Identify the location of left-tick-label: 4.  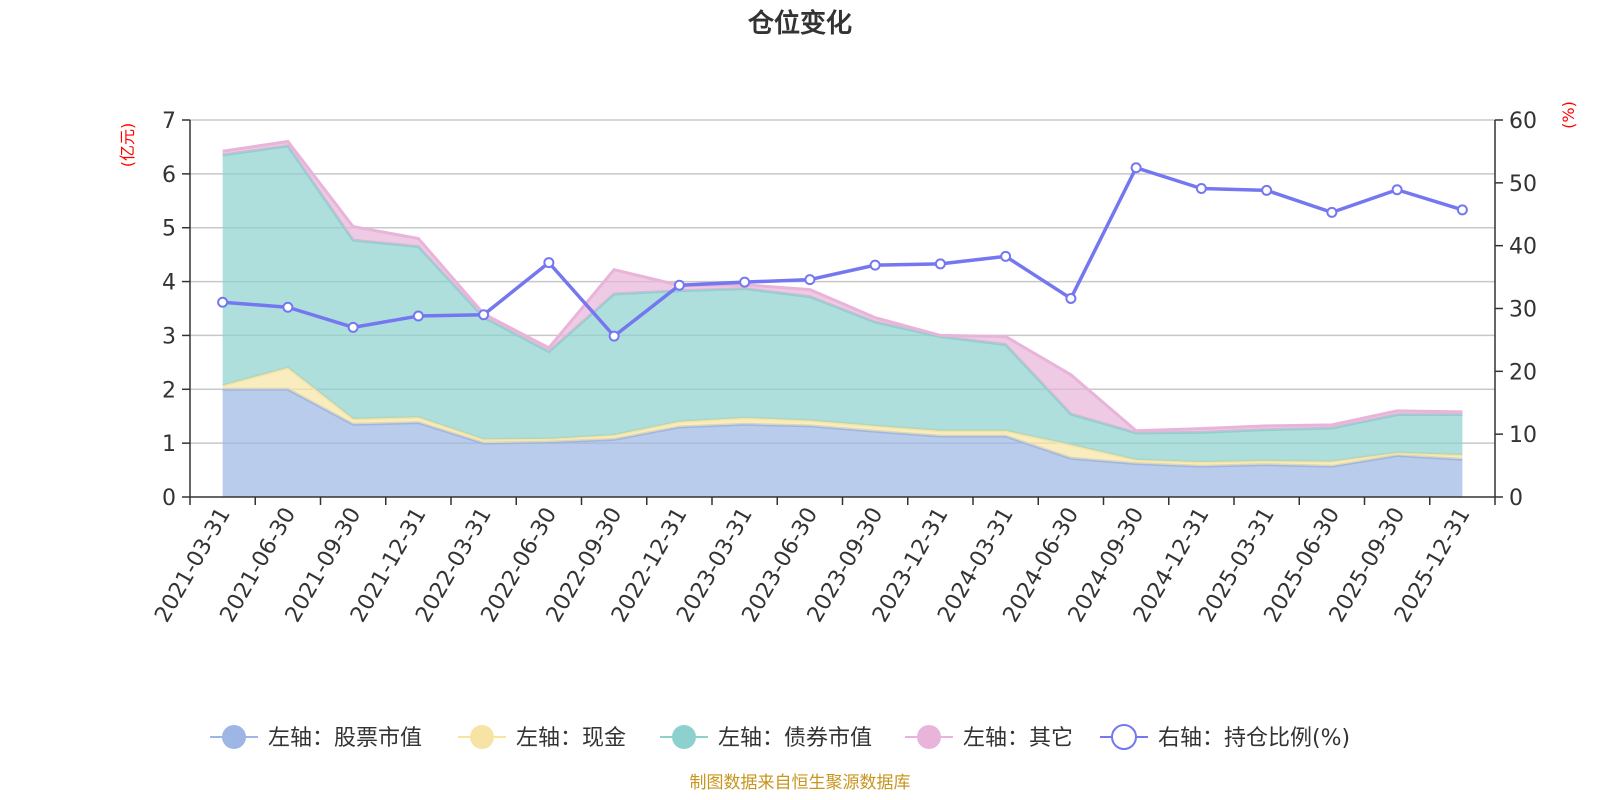
(169, 283).